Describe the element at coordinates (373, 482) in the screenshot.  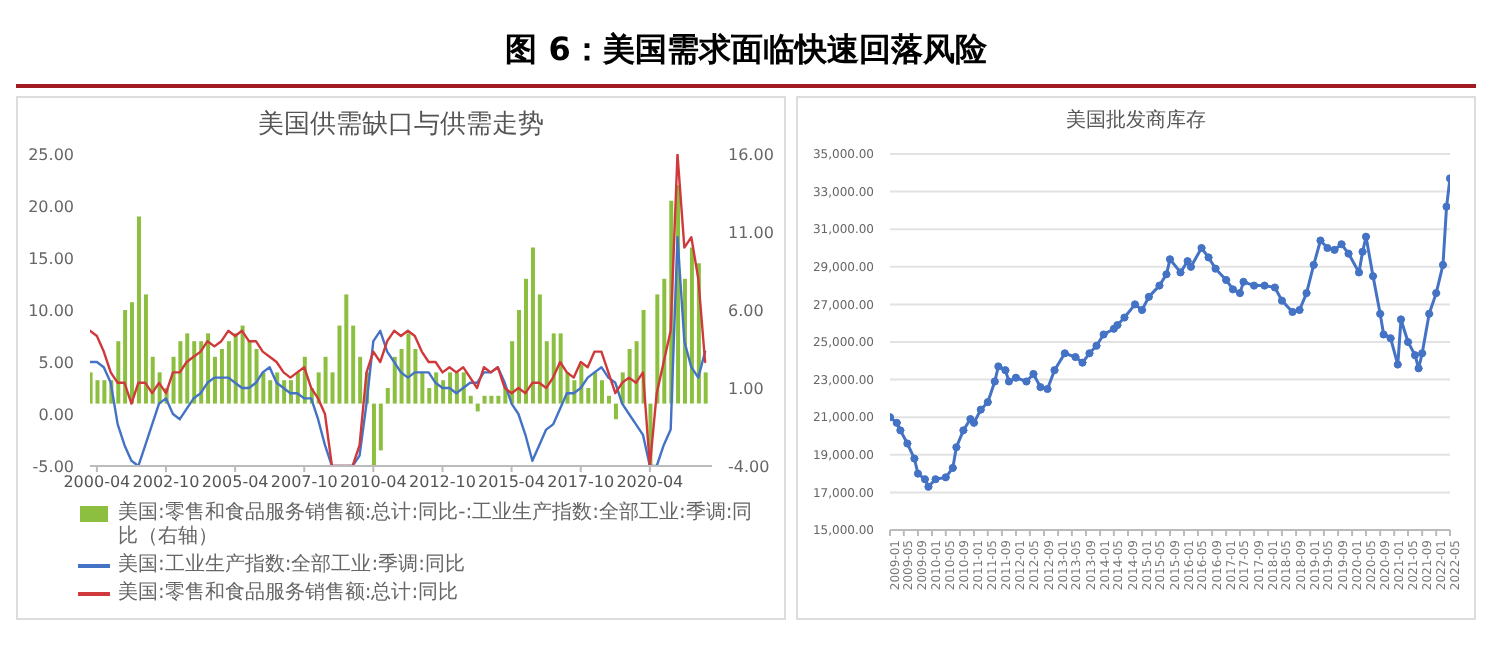
I see `x-tick-label: 2010-04` at that location.